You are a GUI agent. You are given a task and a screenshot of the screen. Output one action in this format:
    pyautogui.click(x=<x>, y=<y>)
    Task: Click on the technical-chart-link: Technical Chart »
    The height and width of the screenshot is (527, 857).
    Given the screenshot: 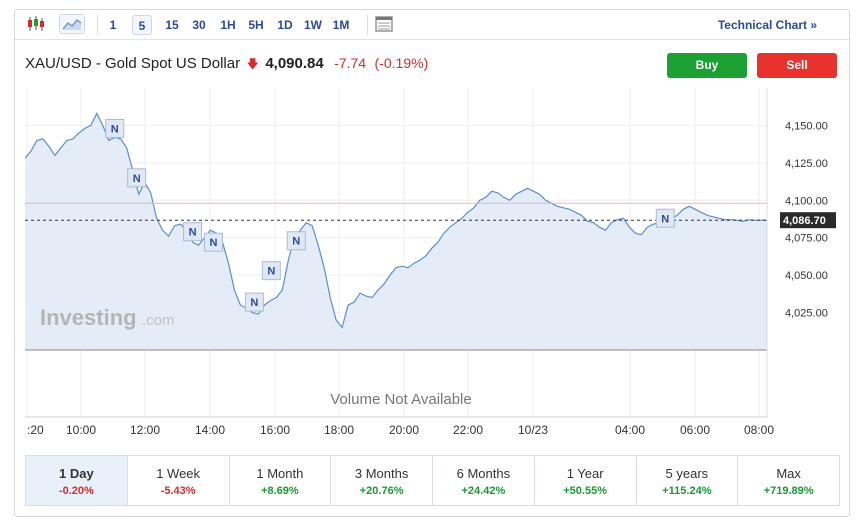 What is the action you would take?
    pyautogui.click(x=767, y=25)
    